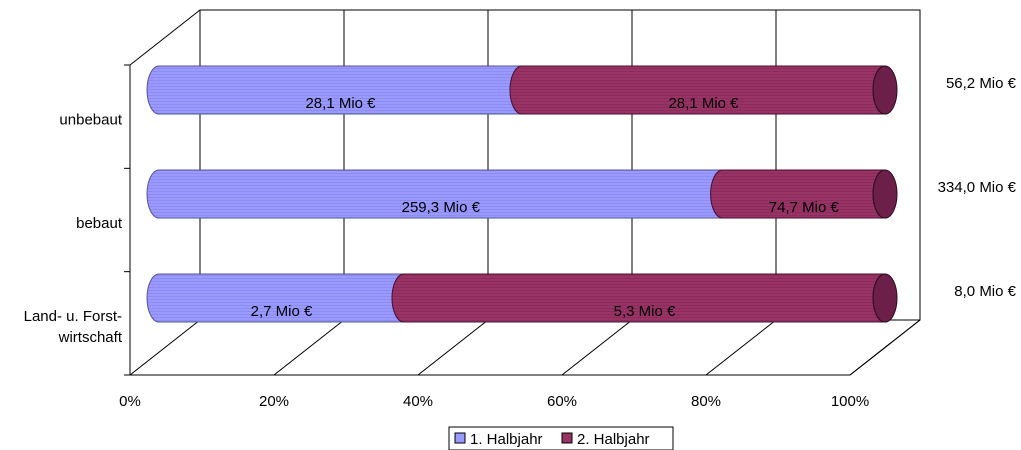 The height and width of the screenshot is (450, 1021). Describe the element at coordinates (804, 207) in the screenshot. I see `data-label: 74,7 Mio €` at that location.